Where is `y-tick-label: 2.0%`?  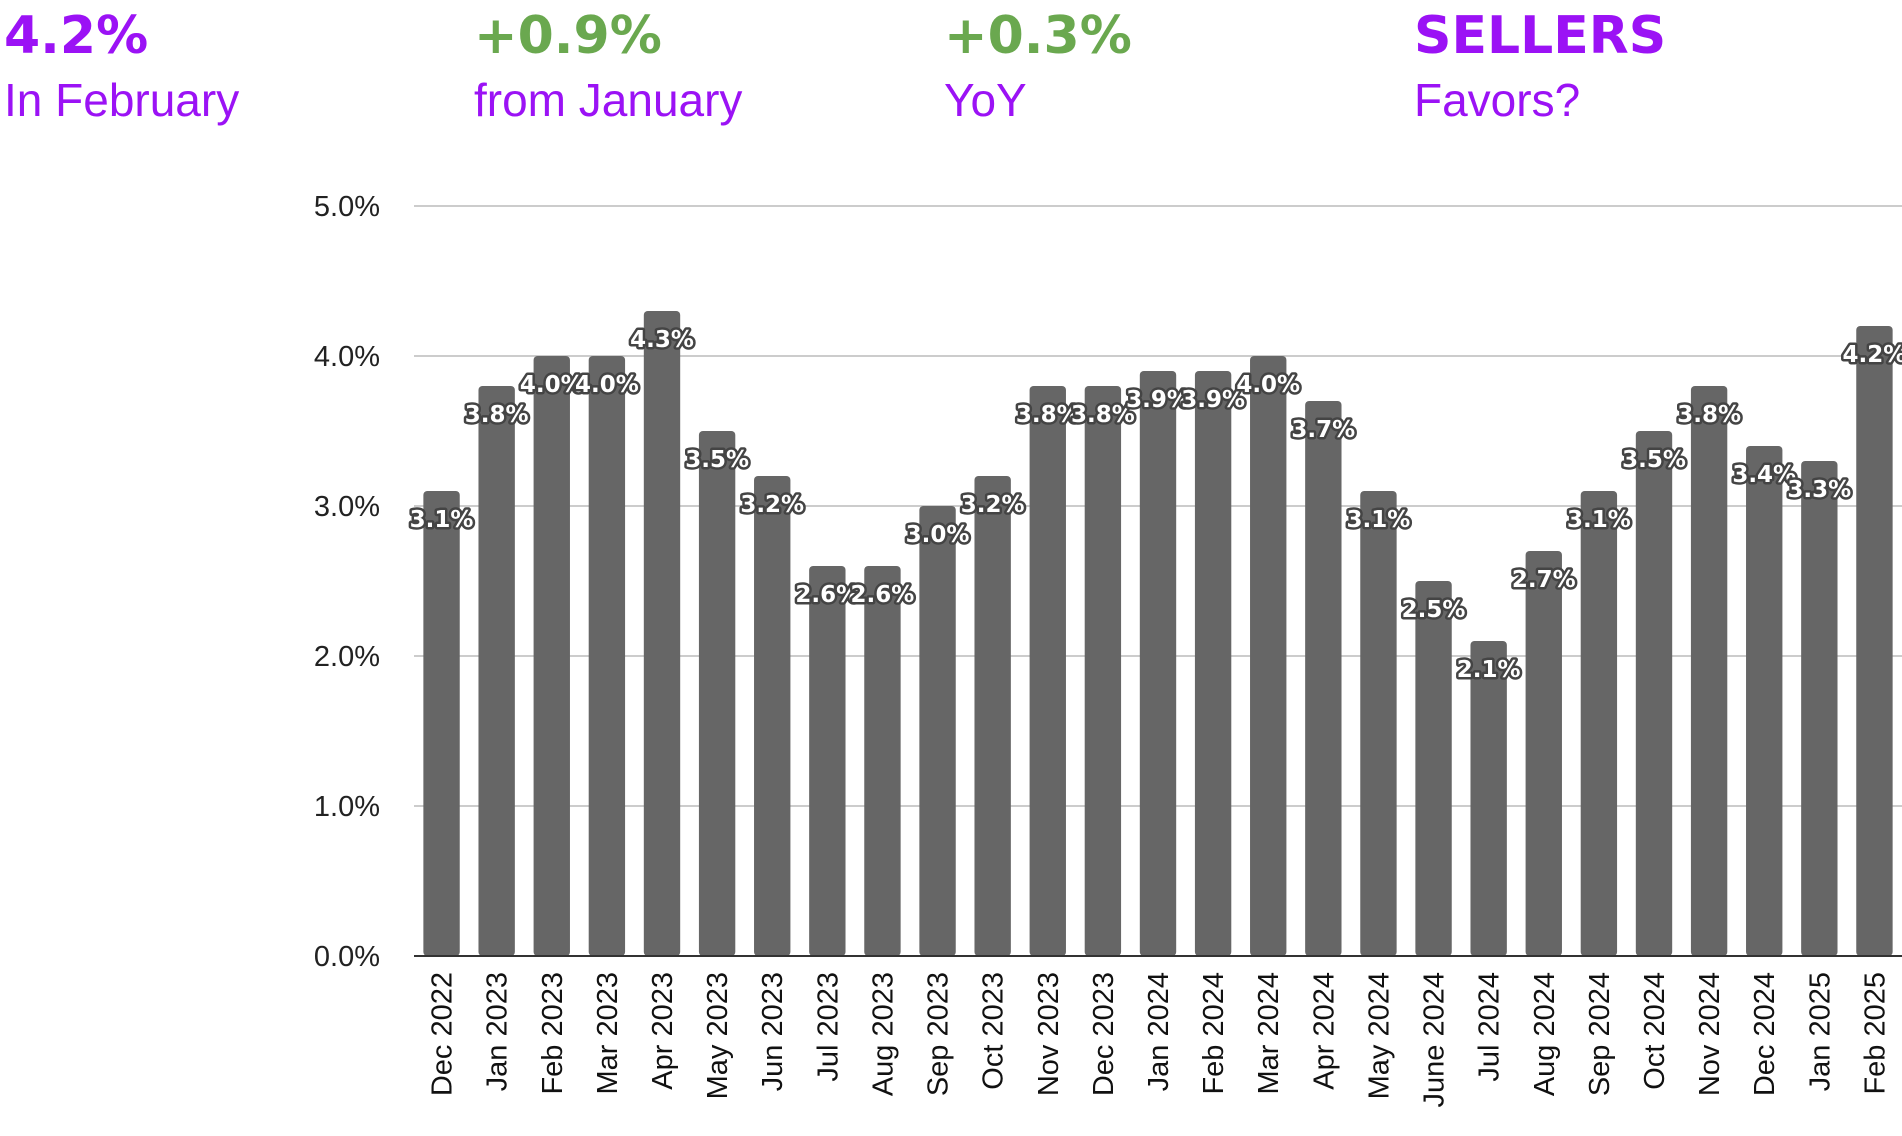 y-tick-label: 2.0% is located at coordinates (347, 657).